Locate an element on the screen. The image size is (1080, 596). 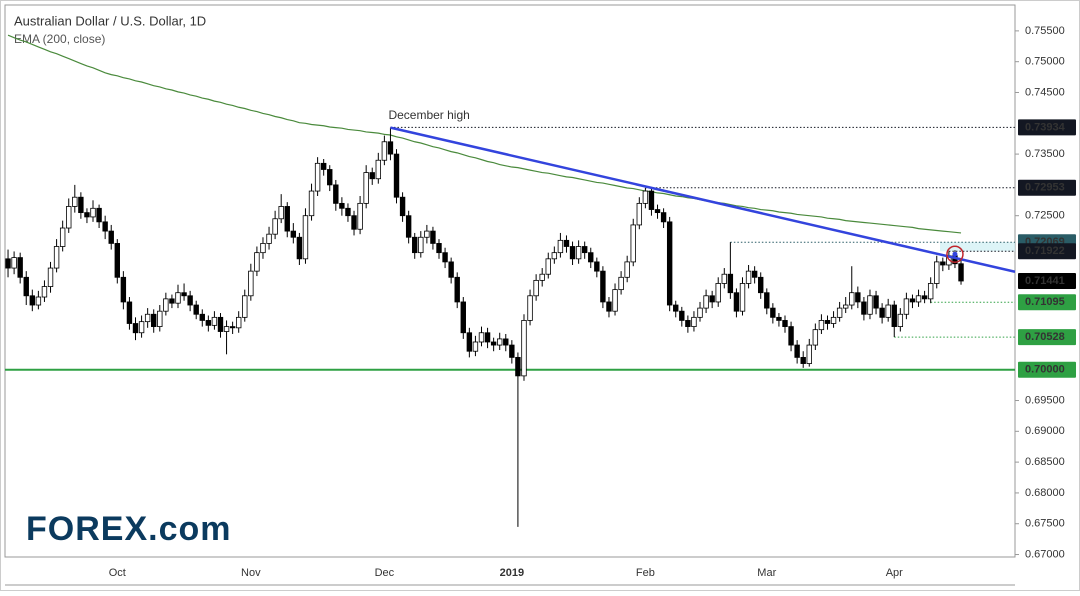
y-tick-label: 0.68000 is located at coordinates (1045, 493).